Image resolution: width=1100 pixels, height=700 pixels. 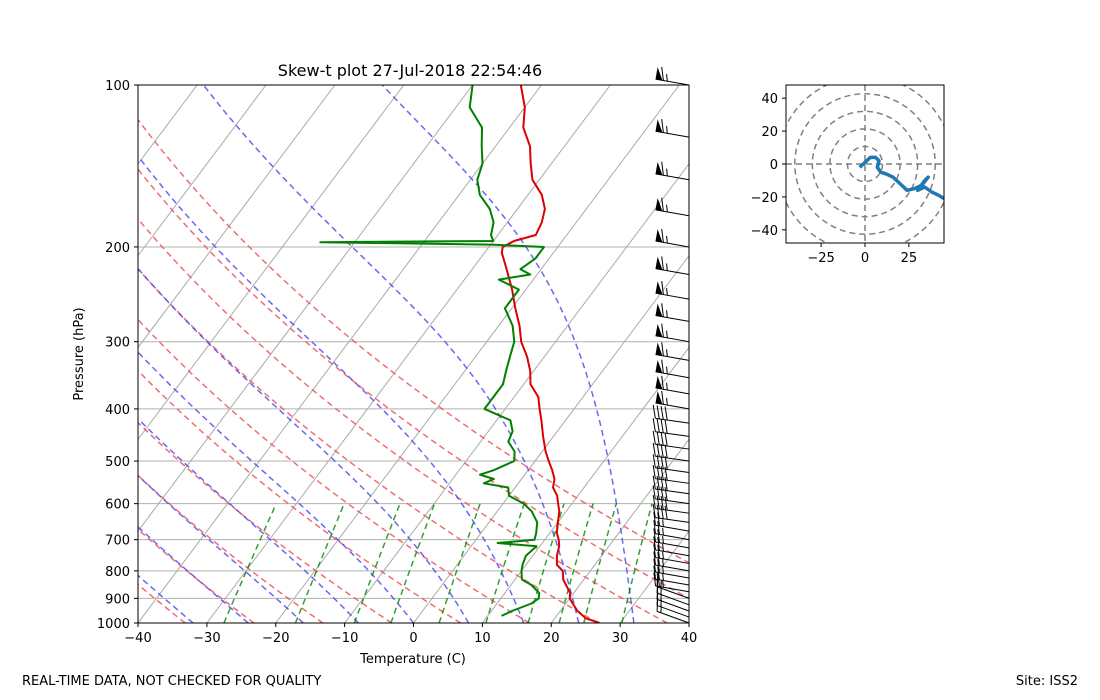 What do you see at coordinates (117, 86) in the screenshot?
I see `y-tick-label: 100` at bounding box center [117, 86].